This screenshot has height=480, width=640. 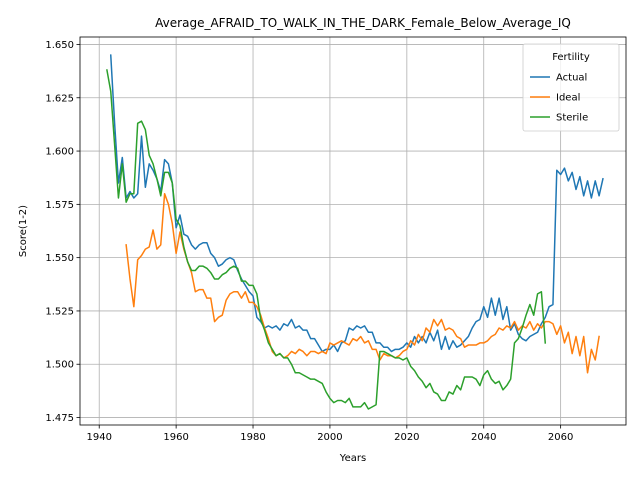 I want to click on y-tick-label: 1.575, so click(x=59, y=205).